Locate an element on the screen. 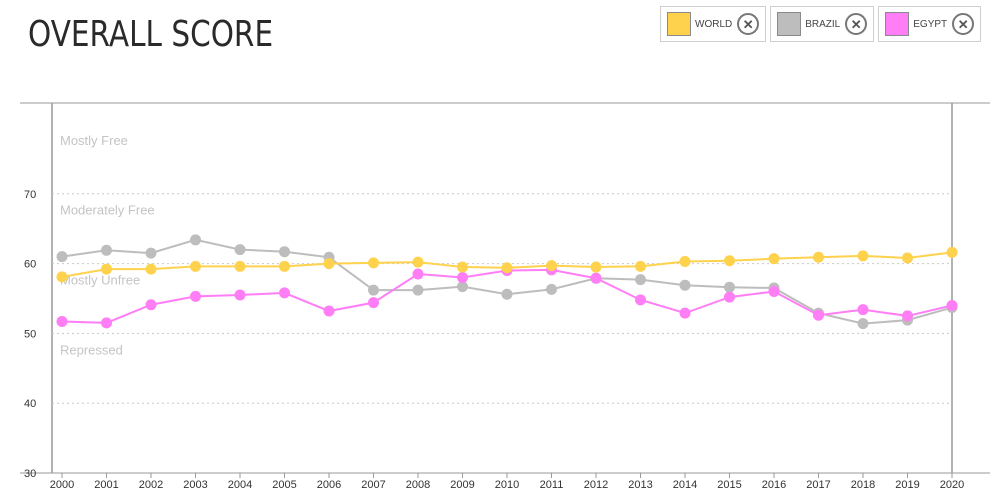 The width and height of the screenshot is (992, 504). x-tick-label: 2006 is located at coordinates (329, 485).